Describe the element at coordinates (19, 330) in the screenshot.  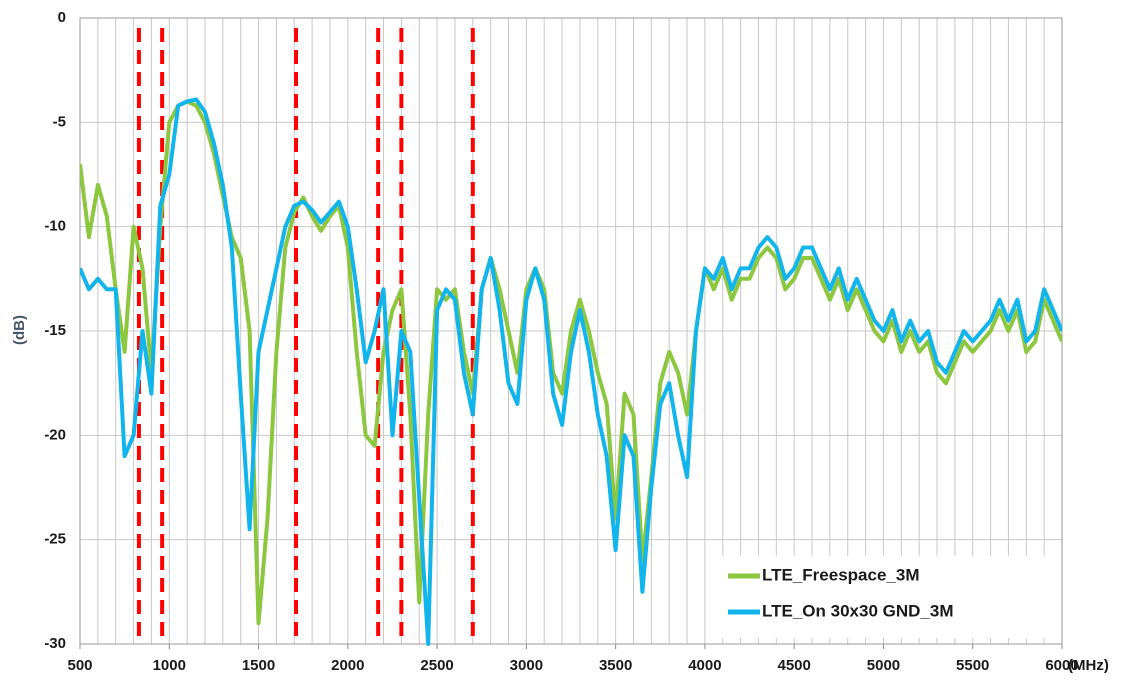
I see `y-axis-label: (dB)` at that location.